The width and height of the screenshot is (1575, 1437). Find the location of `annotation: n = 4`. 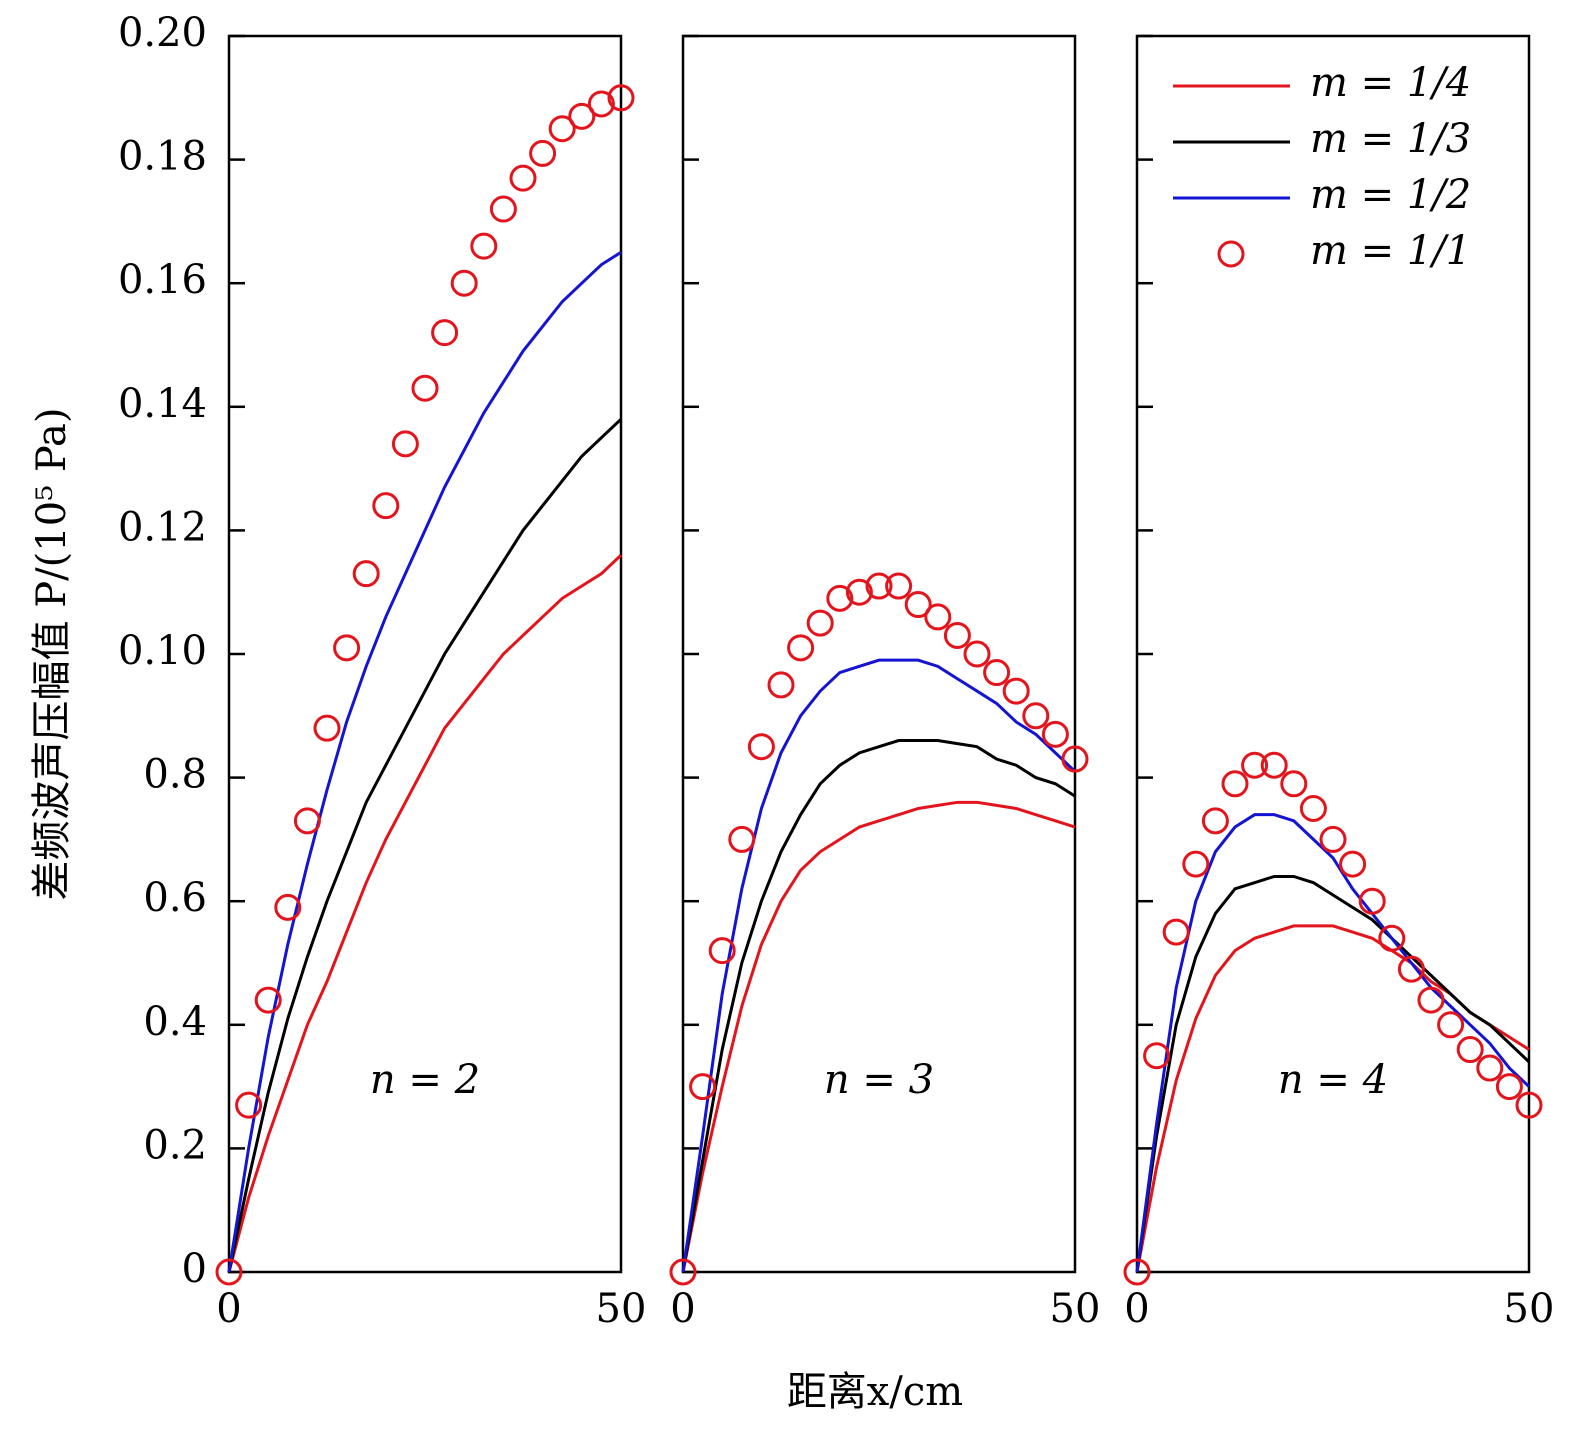

annotation: n = 4 is located at coordinates (1333, 1080).